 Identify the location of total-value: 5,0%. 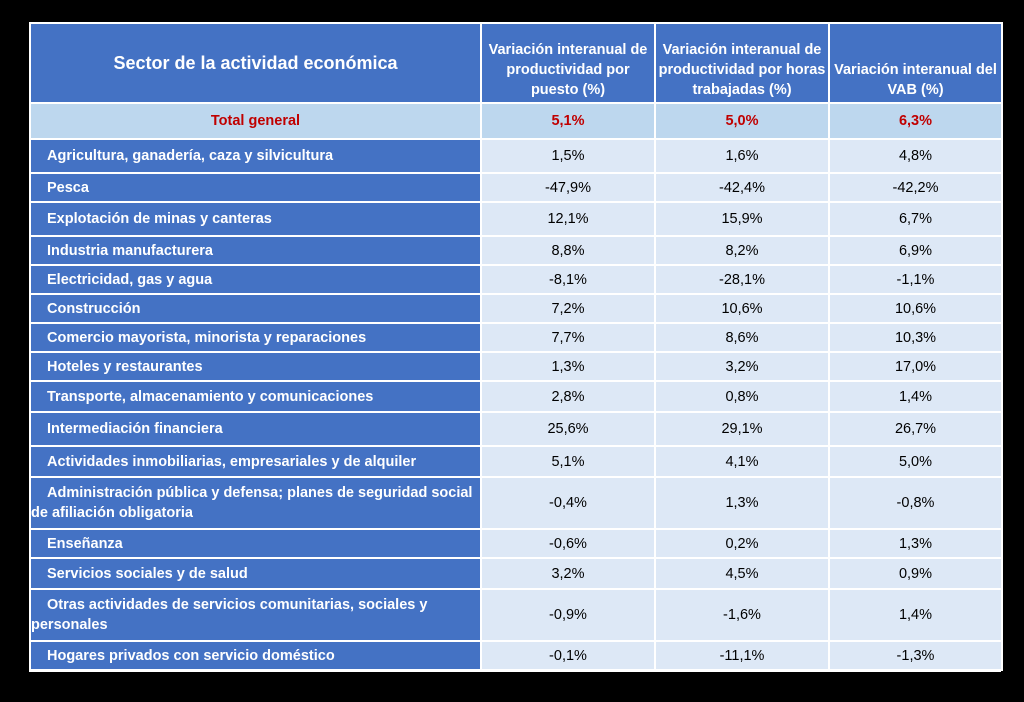
(742, 121).